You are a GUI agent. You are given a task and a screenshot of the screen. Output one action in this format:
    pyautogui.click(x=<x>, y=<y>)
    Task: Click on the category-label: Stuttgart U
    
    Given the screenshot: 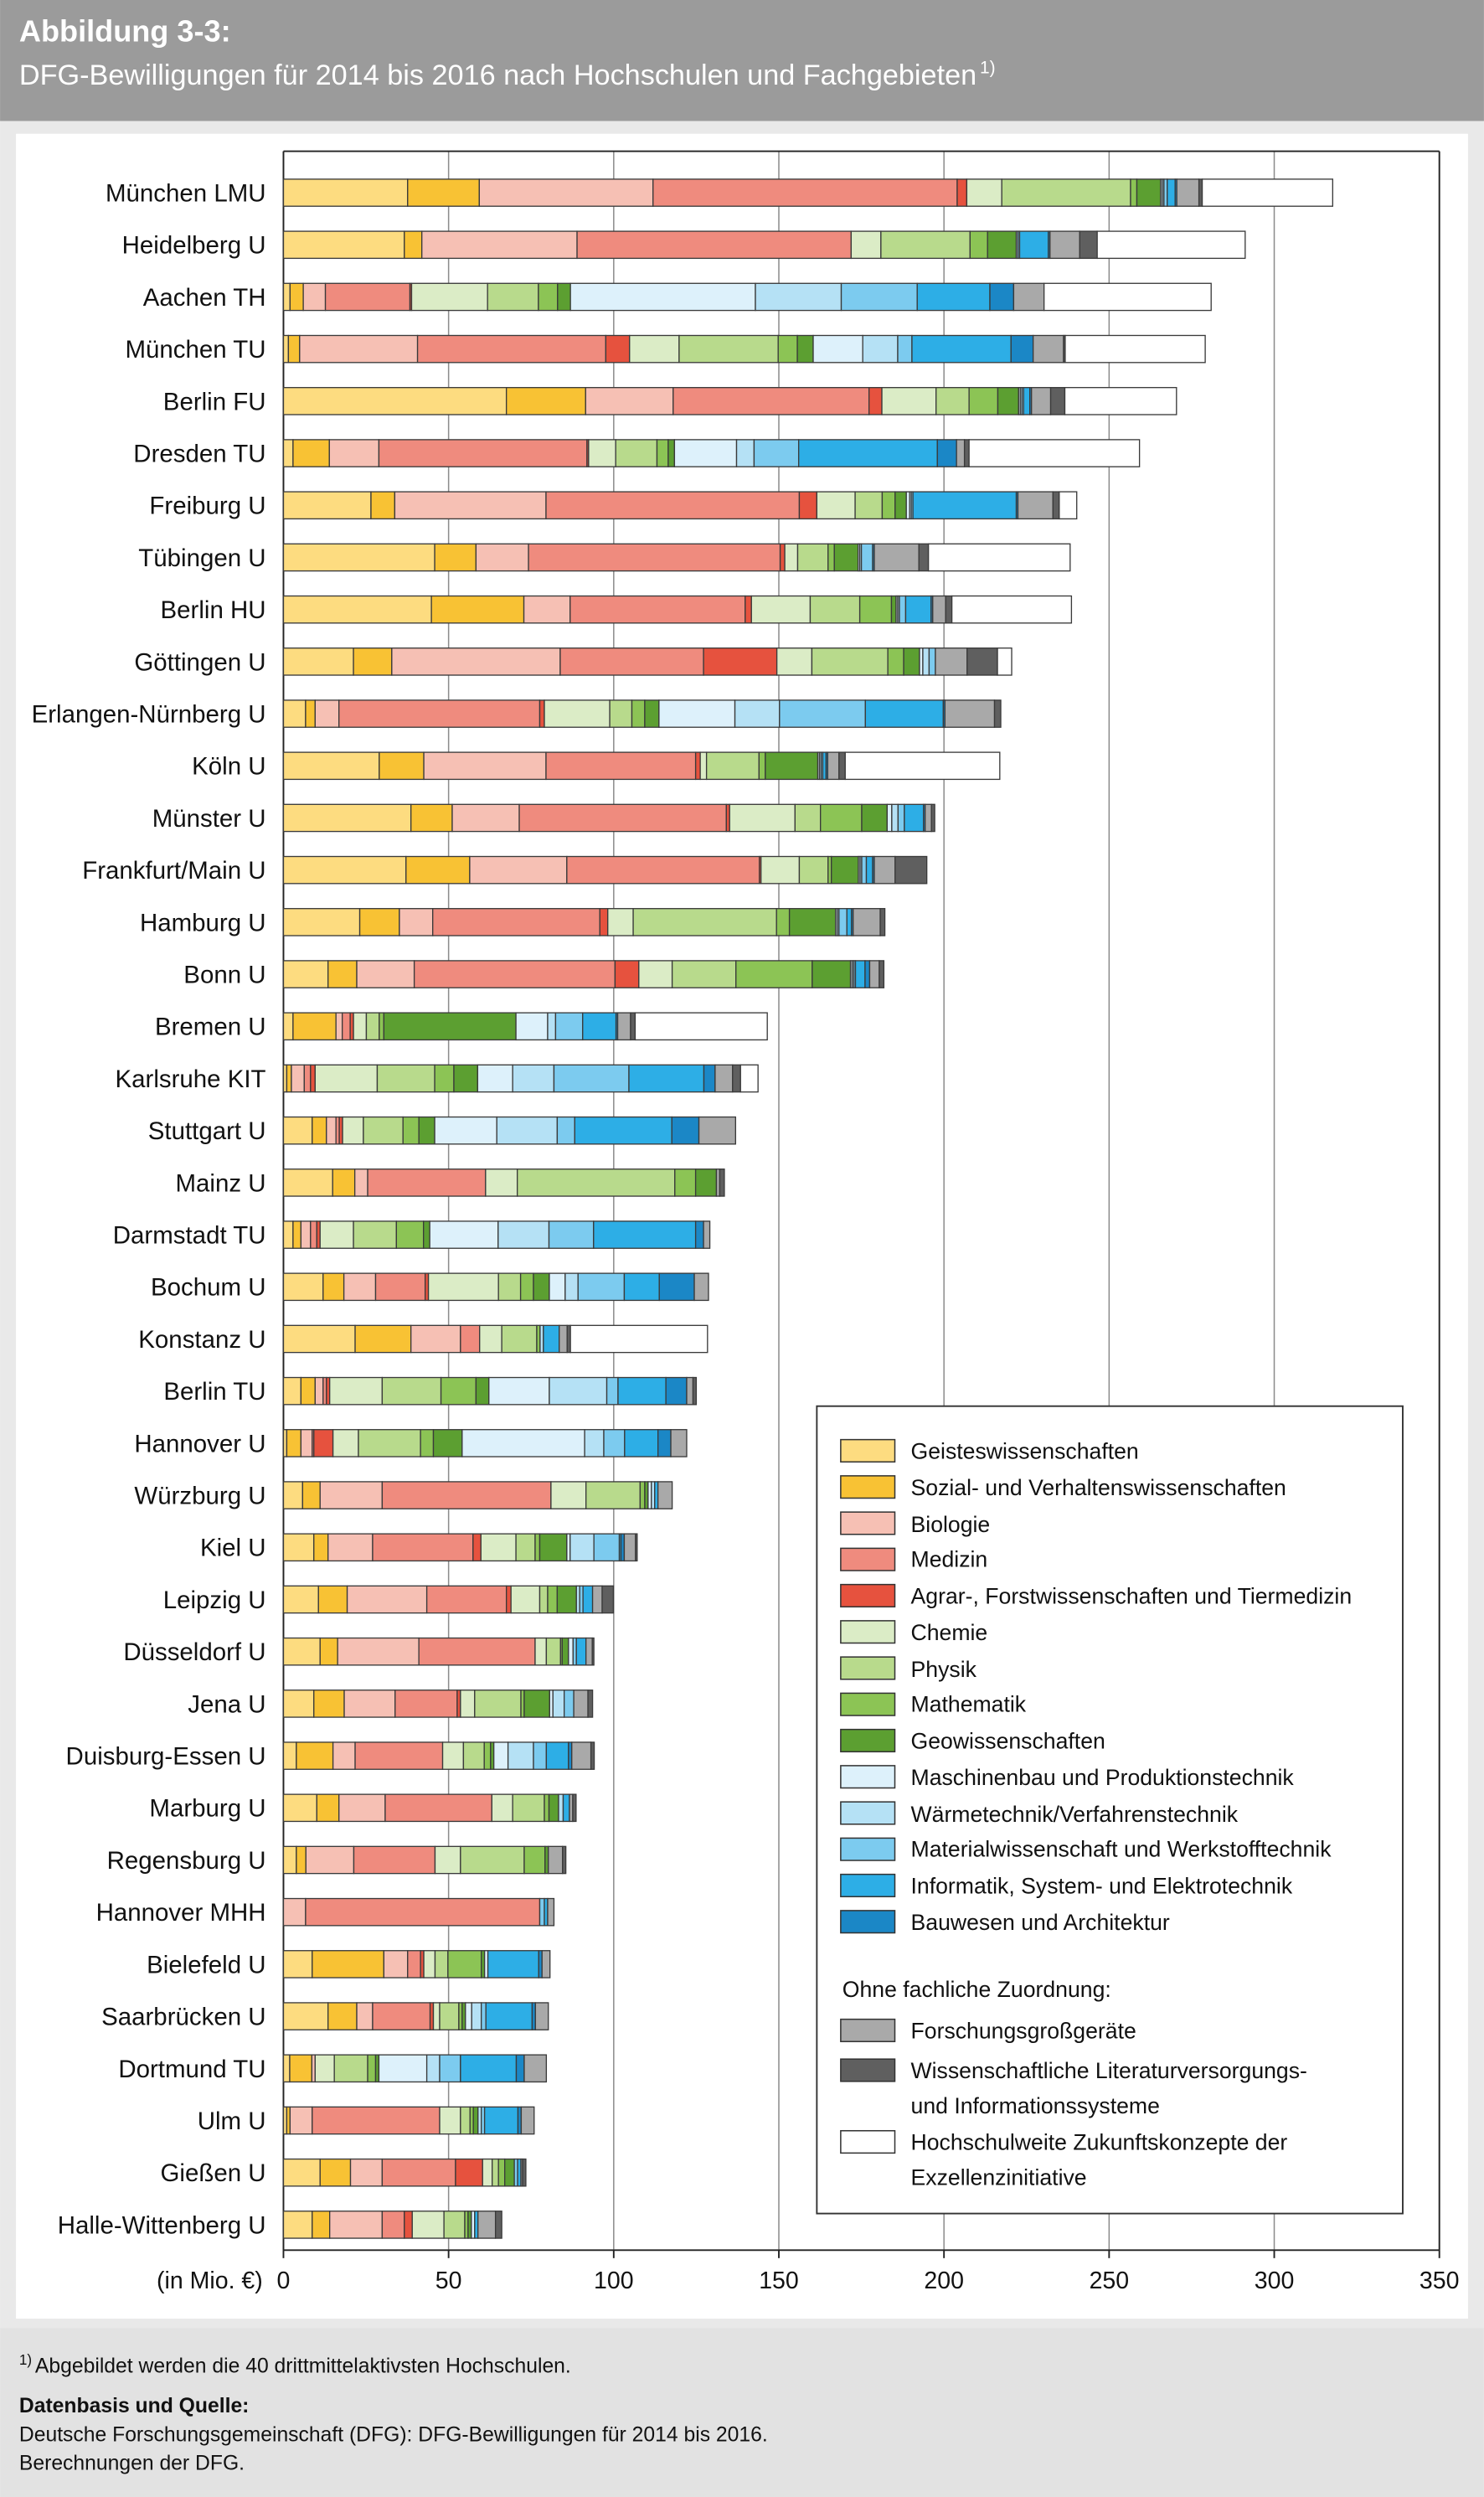 What is the action you would take?
    pyautogui.click(x=207, y=1131)
    